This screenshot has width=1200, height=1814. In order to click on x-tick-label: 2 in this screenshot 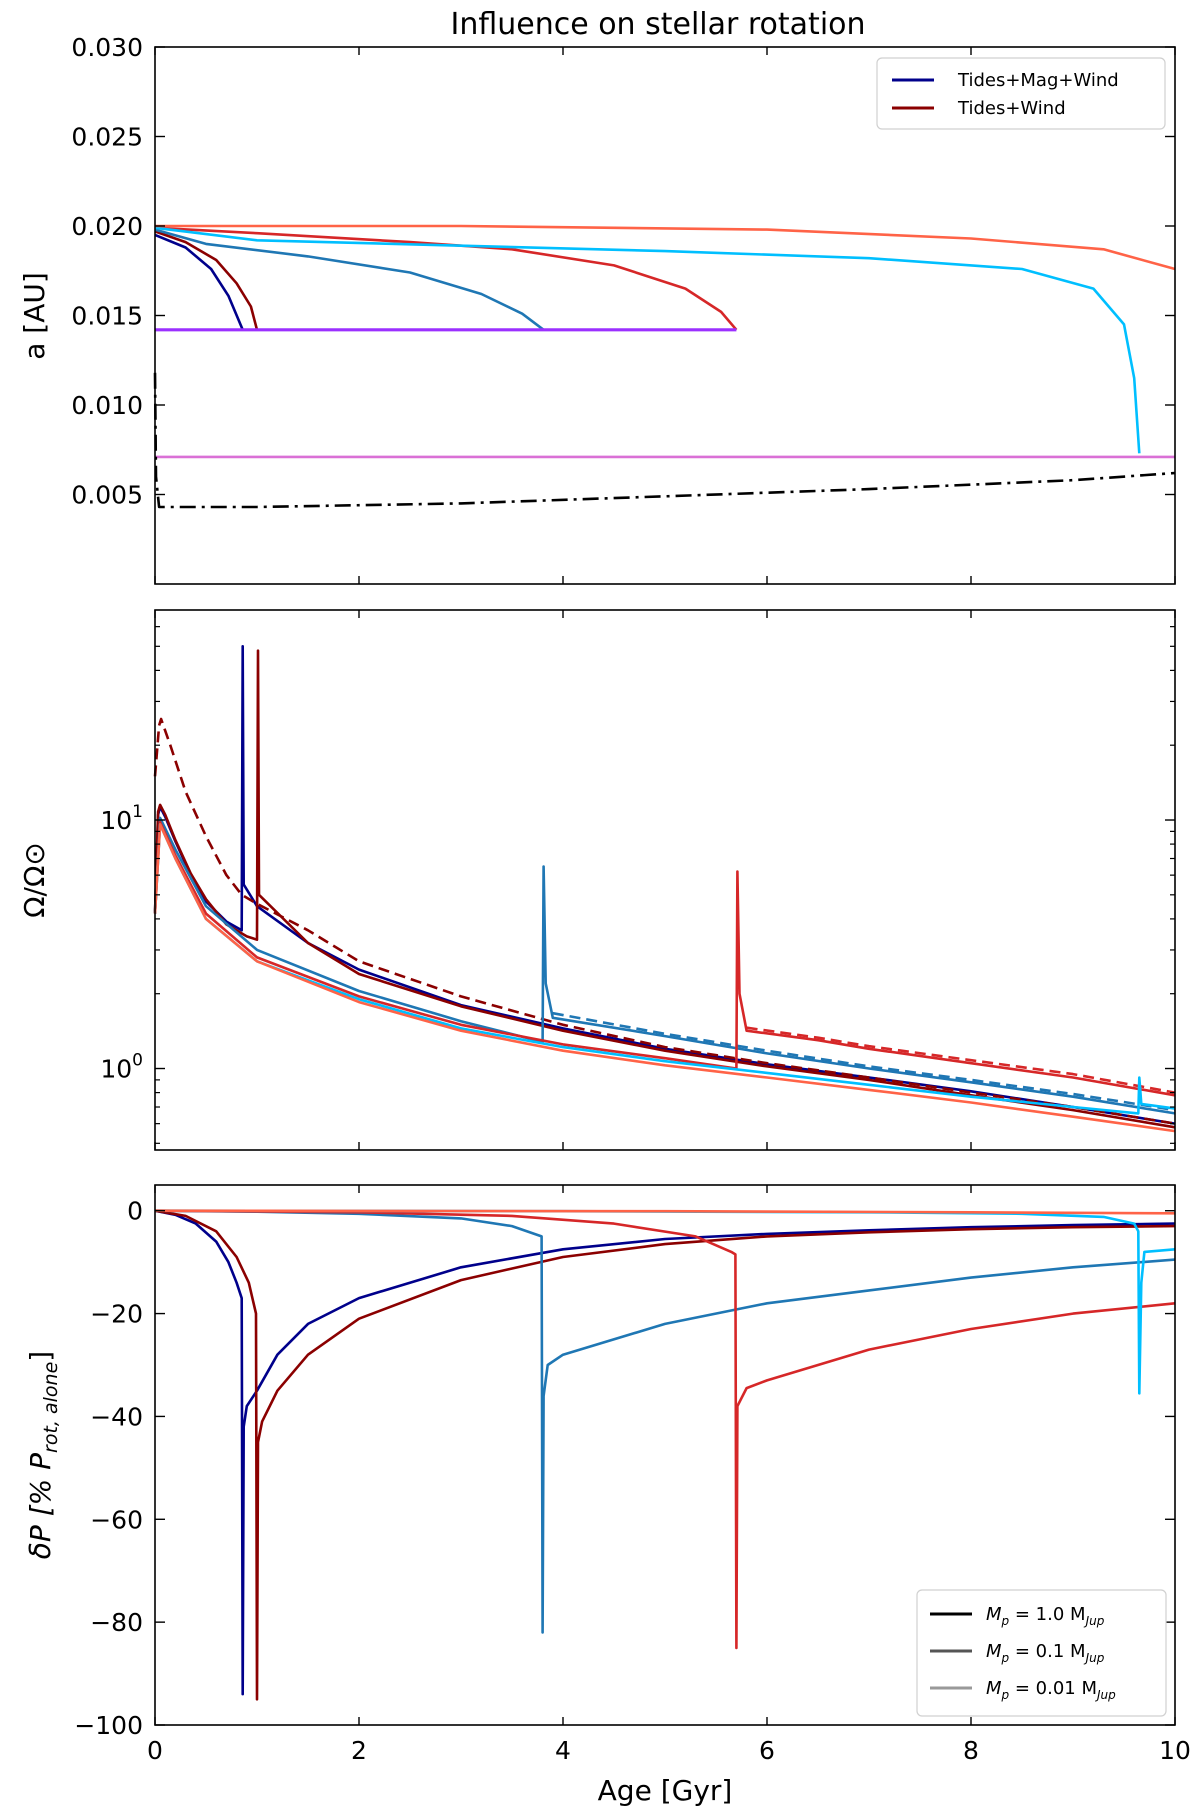, I will do `click(359, 1750)`.